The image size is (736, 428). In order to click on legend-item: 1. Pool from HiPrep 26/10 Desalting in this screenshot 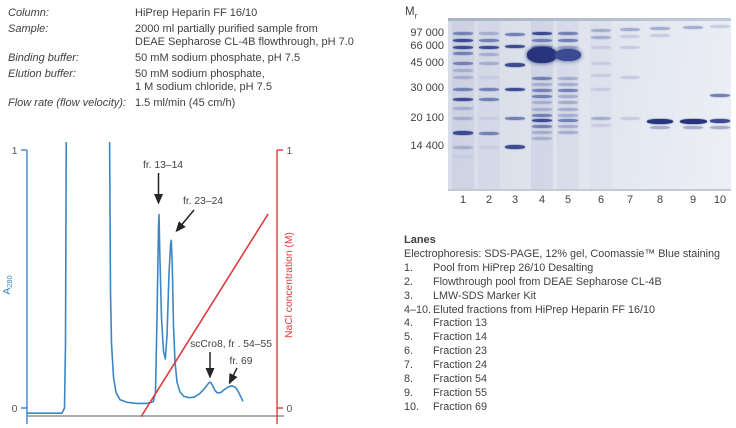, I will do `click(570, 269)`.